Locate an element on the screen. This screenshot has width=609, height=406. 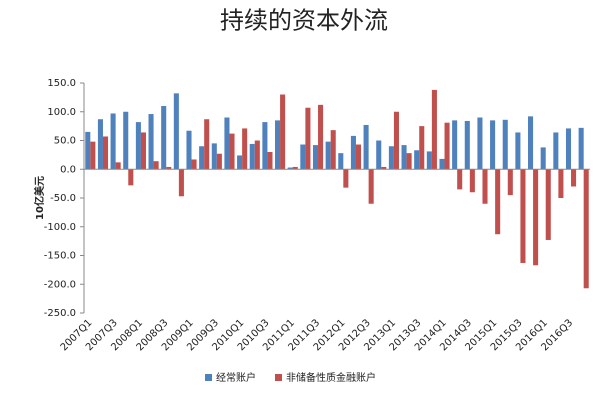
y-tick-label: 150.0 is located at coordinates (61, 83).